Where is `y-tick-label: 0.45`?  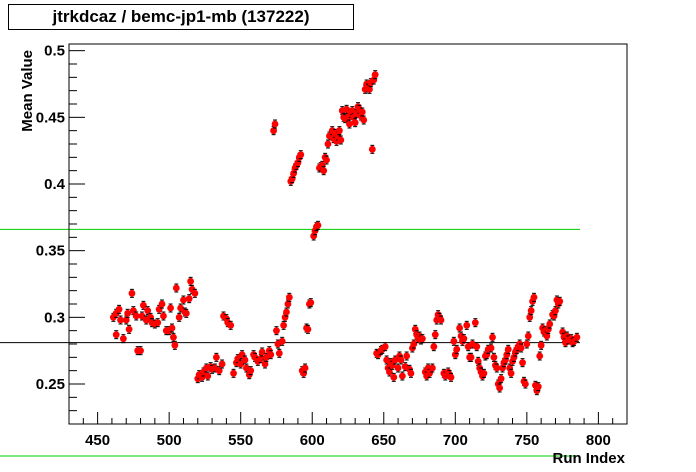 y-tick-label: 0.45 is located at coordinates (50, 117).